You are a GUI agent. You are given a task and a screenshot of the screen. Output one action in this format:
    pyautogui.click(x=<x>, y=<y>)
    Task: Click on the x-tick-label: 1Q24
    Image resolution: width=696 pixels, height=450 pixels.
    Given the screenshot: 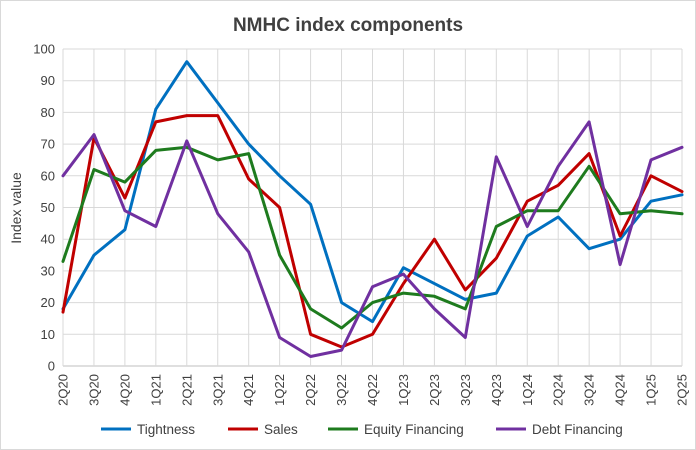 What is the action you would take?
    pyautogui.click(x=527, y=390)
    